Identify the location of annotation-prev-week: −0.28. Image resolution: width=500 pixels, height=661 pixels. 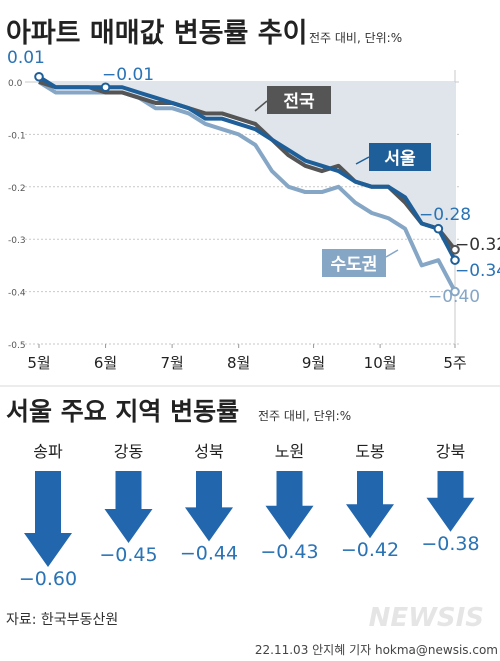
(445, 215).